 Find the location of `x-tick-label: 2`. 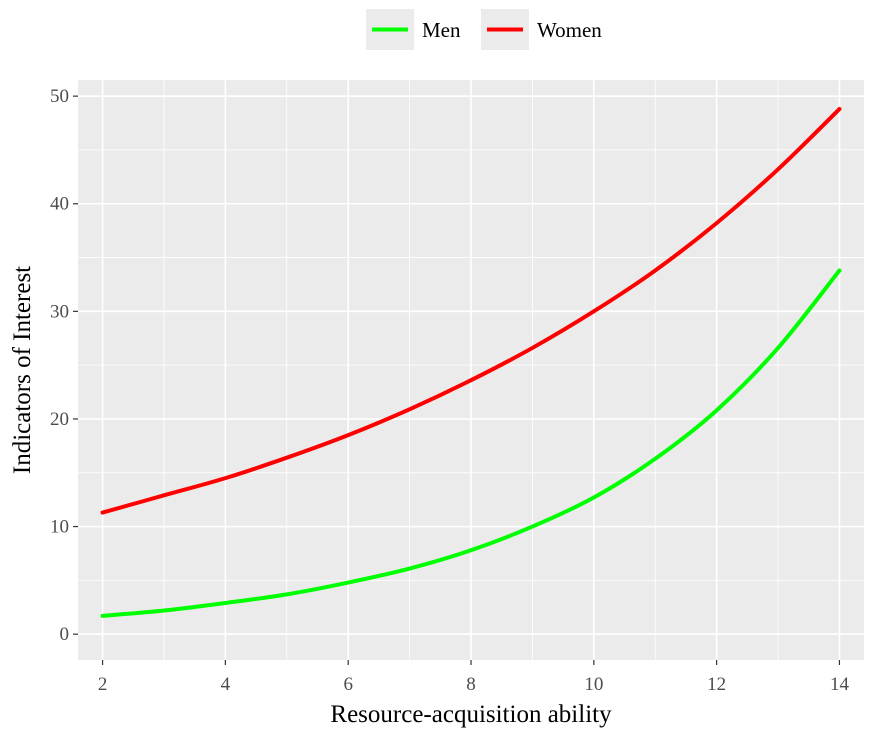

x-tick-label: 2 is located at coordinates (103, 684).